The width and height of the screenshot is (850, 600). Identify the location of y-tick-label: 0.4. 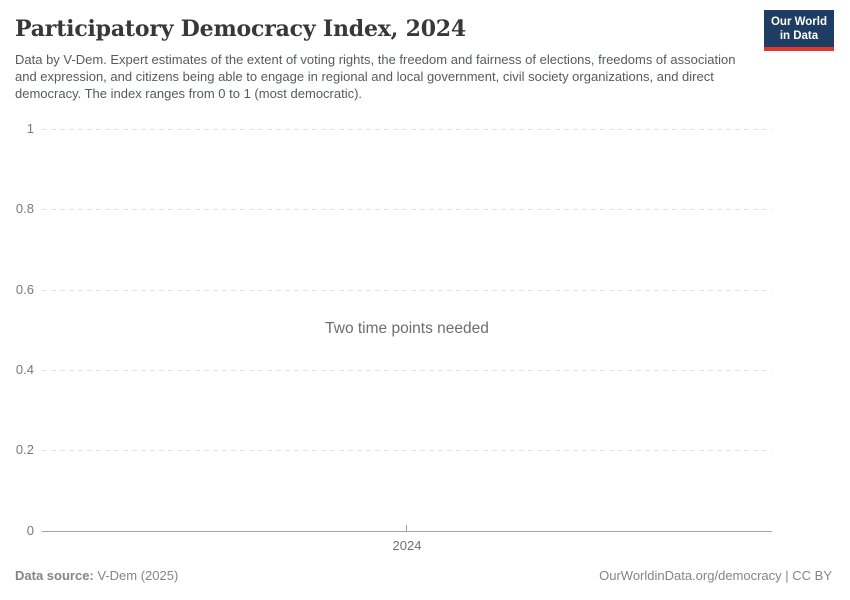
(24, 369).